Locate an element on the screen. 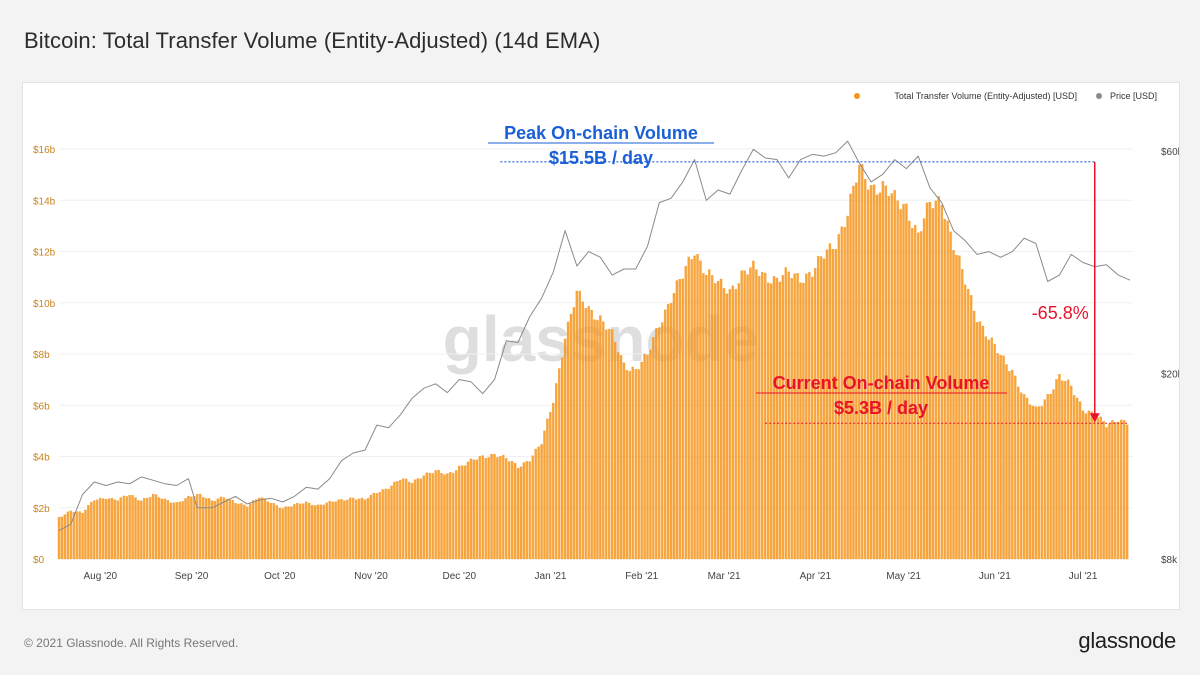 This screenshot has width=1200, height=675. x-axis-tick-label: Jun '21 is located at coordinates (995, 576).